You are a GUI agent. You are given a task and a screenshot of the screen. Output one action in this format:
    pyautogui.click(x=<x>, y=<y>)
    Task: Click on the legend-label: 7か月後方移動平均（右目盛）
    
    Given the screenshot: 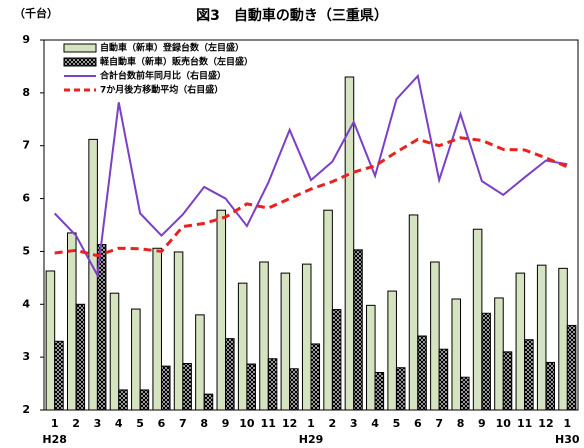 What is the action you would take?
    pyautogui.click(x=161, y=90)
    